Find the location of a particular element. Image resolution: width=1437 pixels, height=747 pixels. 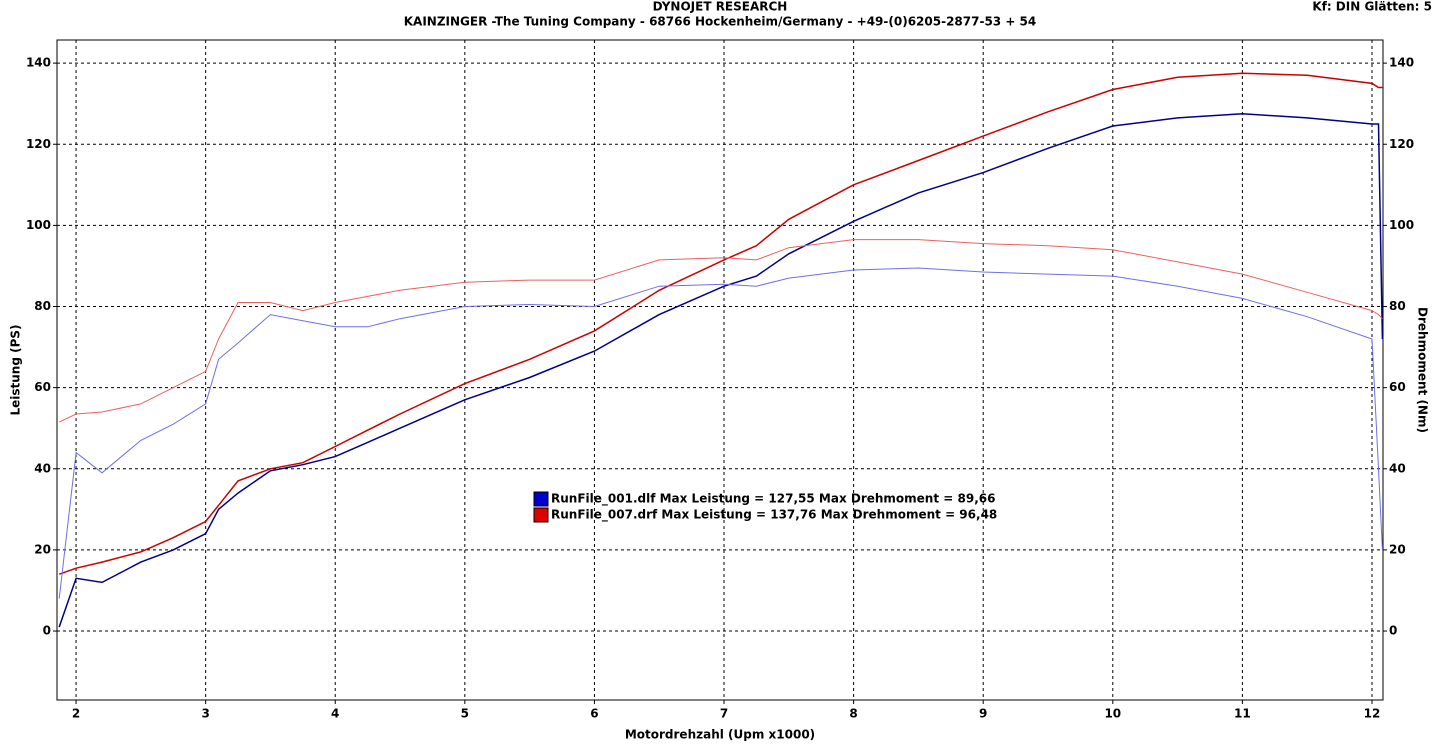

y-tick-label: 80 is located at coordinates (42, 306).